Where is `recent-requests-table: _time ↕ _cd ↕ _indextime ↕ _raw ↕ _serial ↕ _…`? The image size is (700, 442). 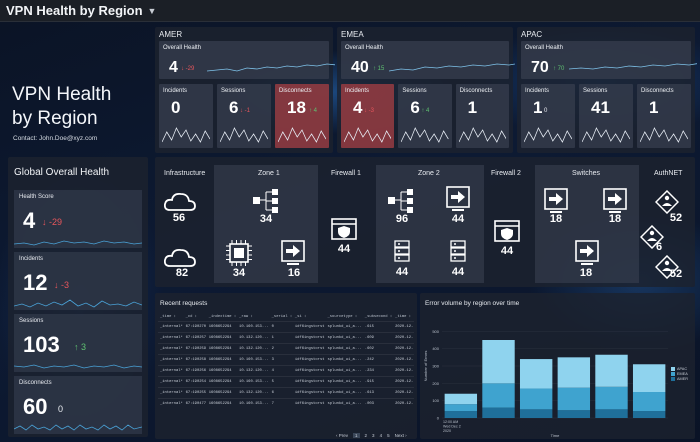
recent-requests-table: _time ↕ _cd ↕ _indextime ↕ _raw ↕ _serial ↕ _… is located at coordinates (286, 361).